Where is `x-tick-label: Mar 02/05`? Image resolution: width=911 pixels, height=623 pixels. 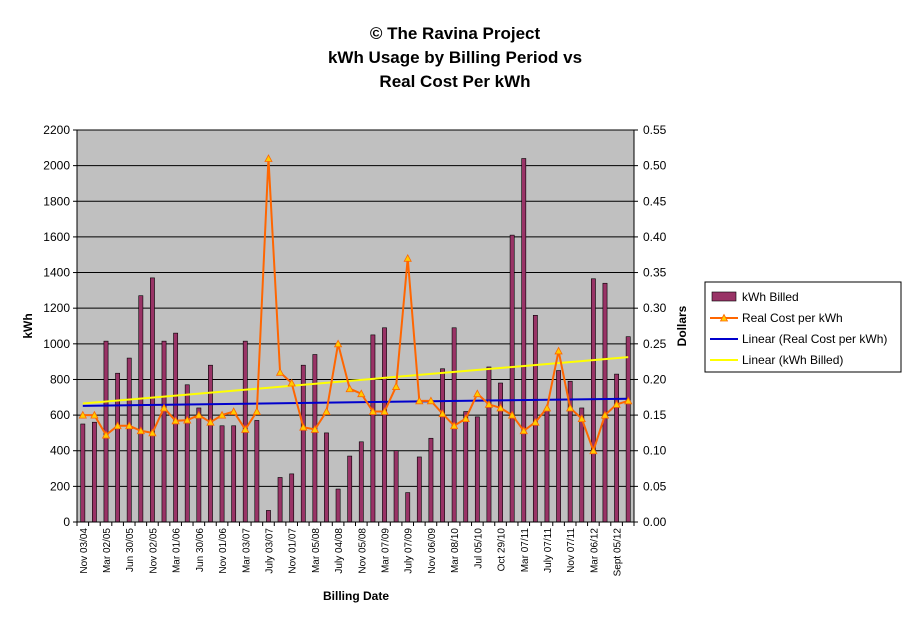 x-tick-label: Mar 02/05 is located at coordinates (107, 550).